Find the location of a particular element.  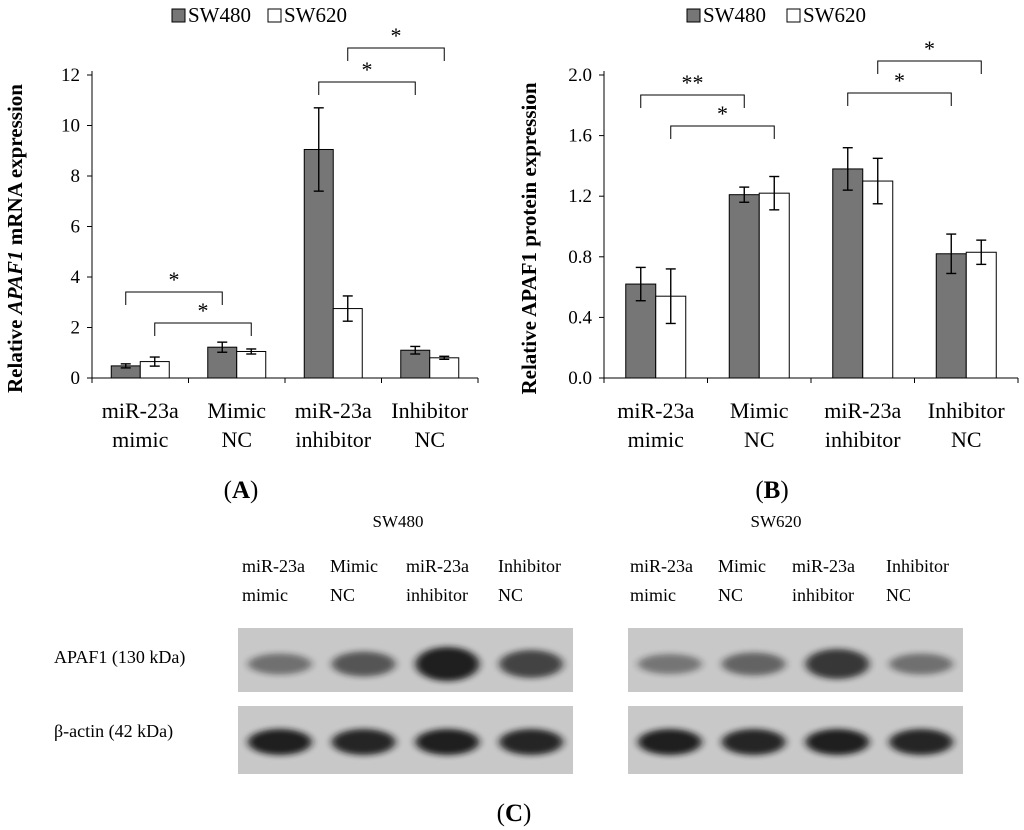

y-tick-label: 2.0 is located at coordinates (580, 75).